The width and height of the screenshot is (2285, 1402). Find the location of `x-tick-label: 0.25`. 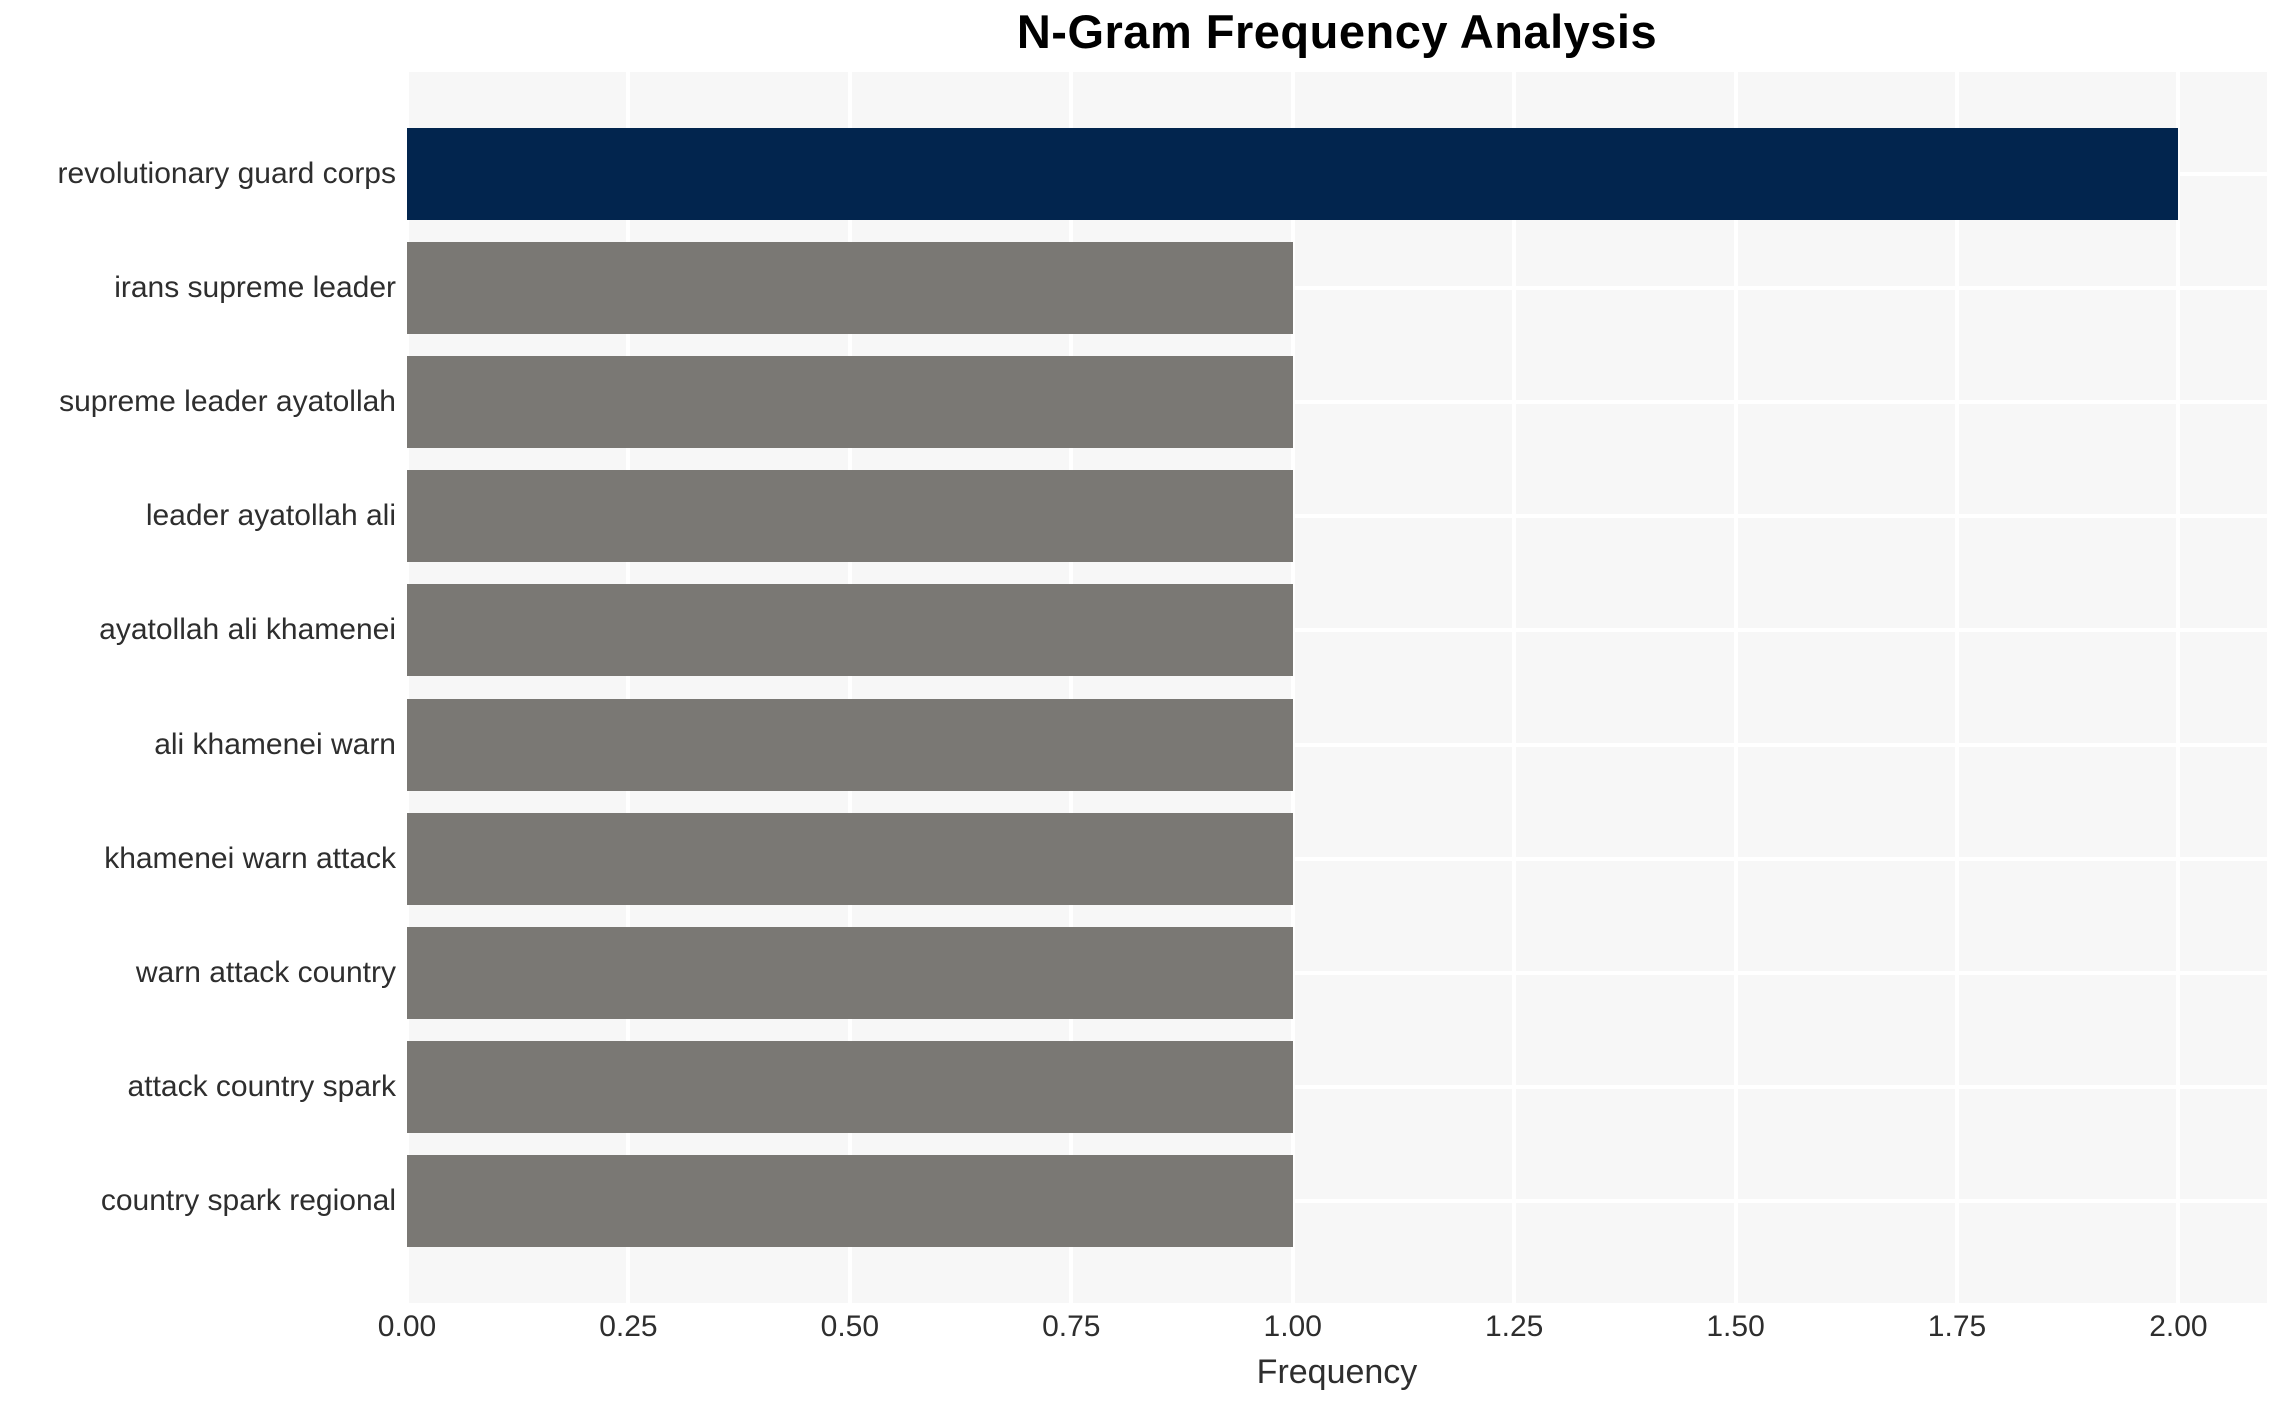

x-tick-label: 0.25 is located at coordinates (628, 1326).